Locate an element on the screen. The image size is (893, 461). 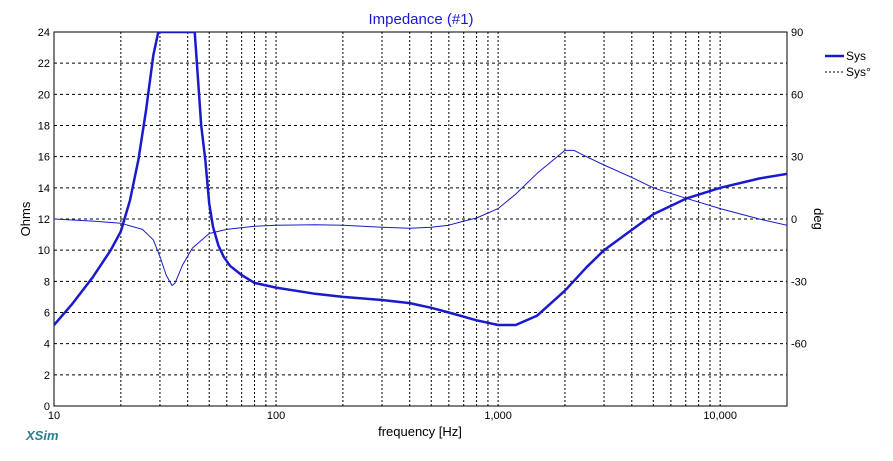
x-tick-label: 1,000 is located at coordinates (498, 416).